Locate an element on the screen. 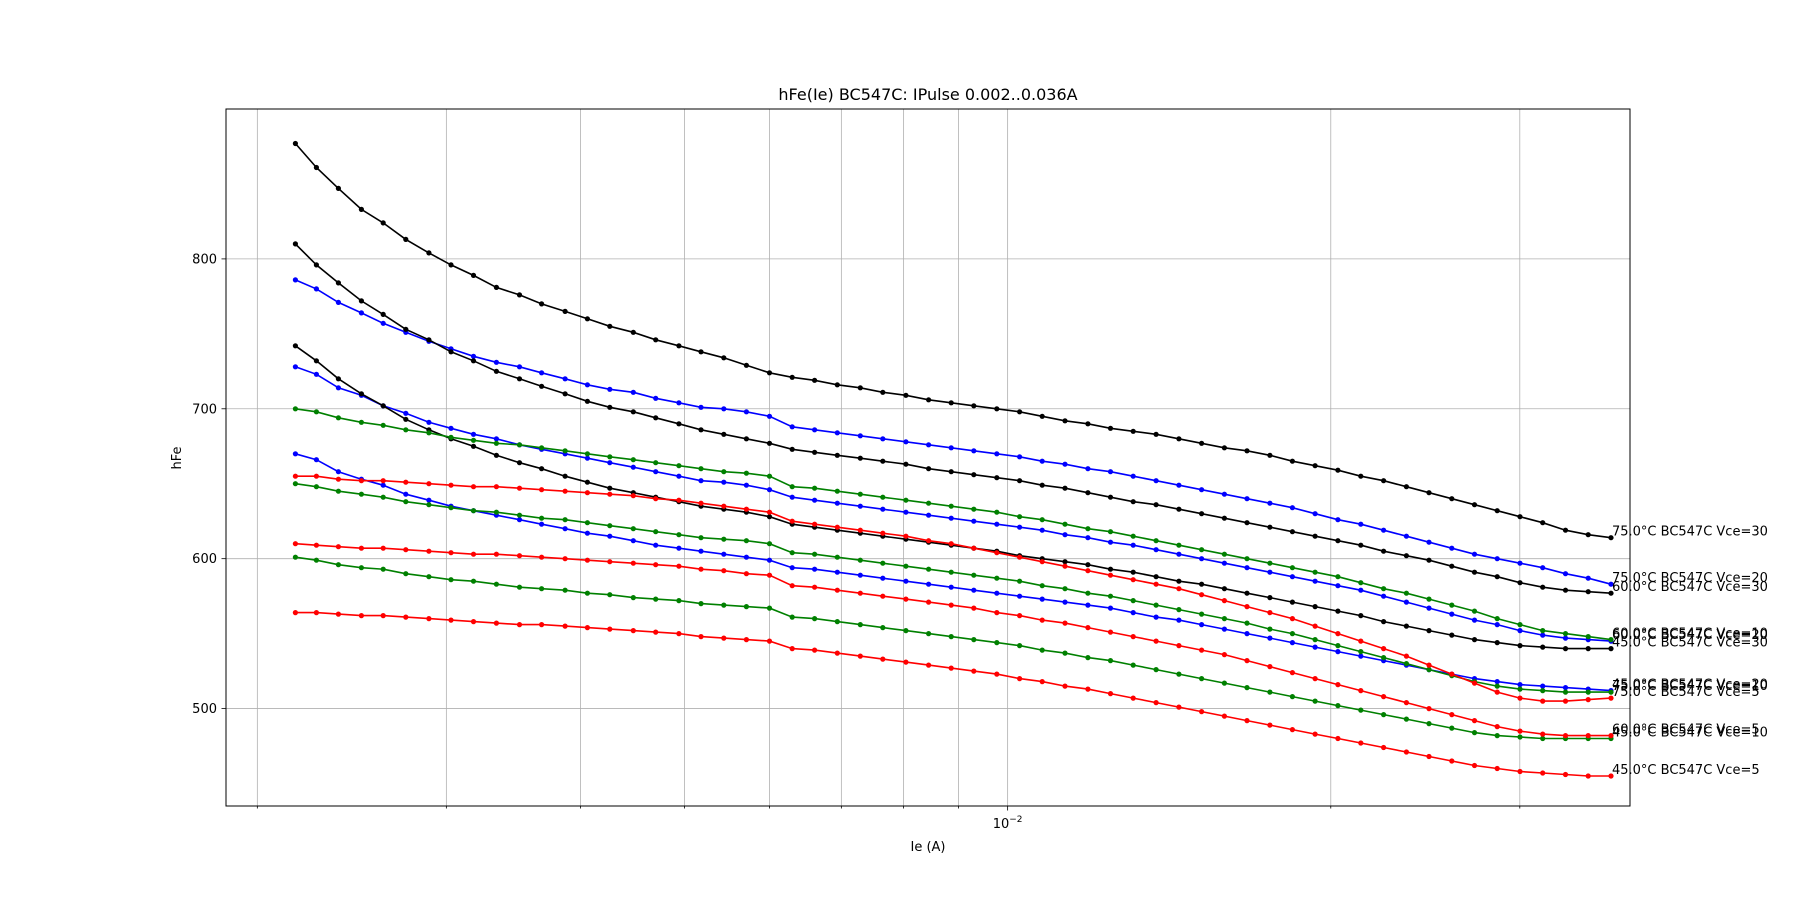  series-label: 75.0°C BC547C Vce=20 is located at coordinates (1690, 578).